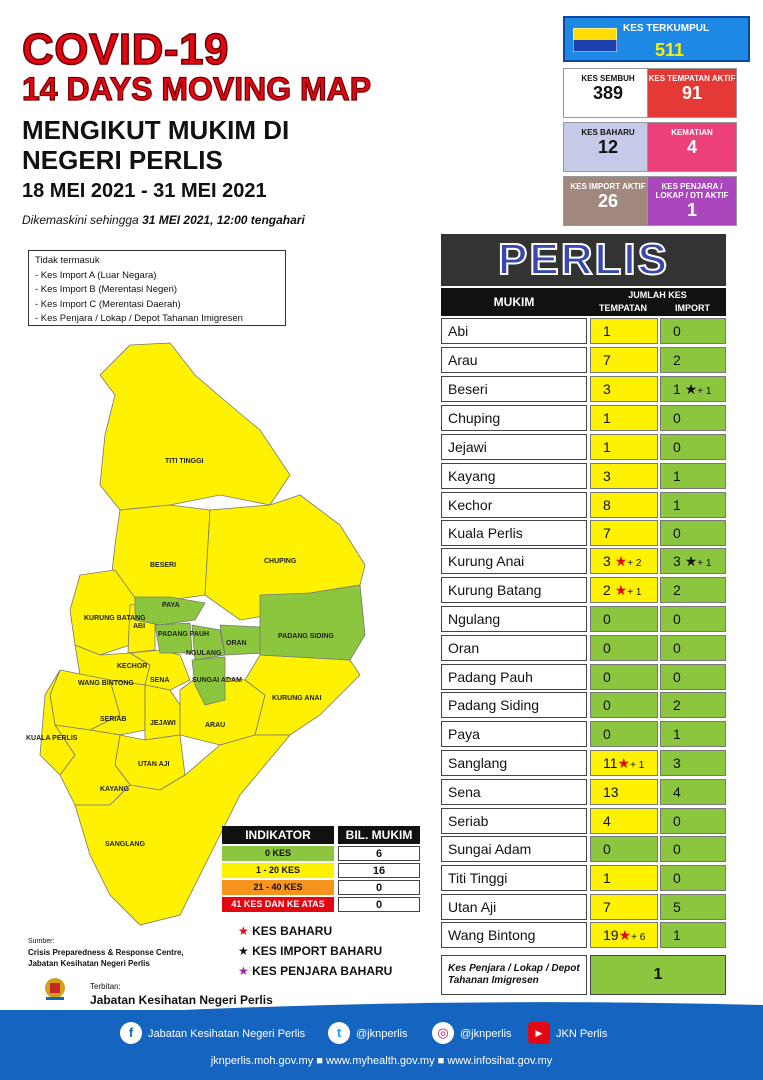 The width and height of the screenshot is (763, 1080). I want to click on table-row: Padang Siding 0 2, so click(583, 705).